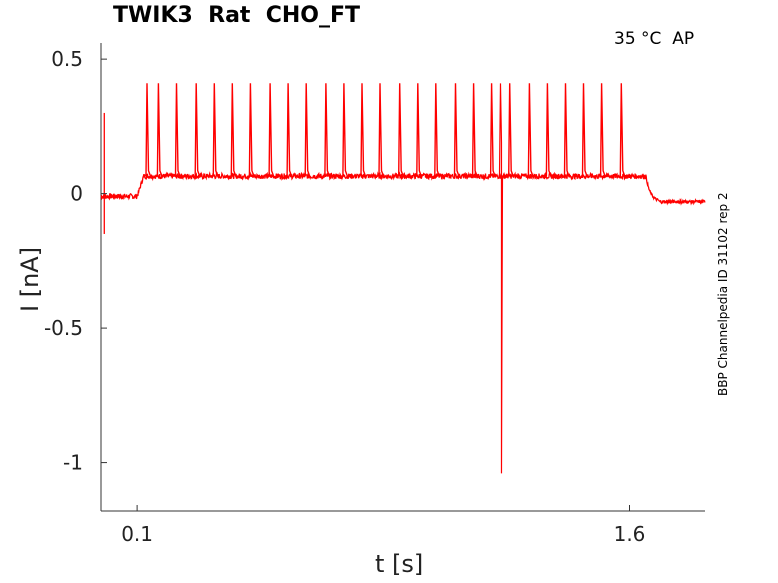  Describe the element at coordinates (630, 534) in the screenshot. I see `x-tick-label: 1.6` at that location.